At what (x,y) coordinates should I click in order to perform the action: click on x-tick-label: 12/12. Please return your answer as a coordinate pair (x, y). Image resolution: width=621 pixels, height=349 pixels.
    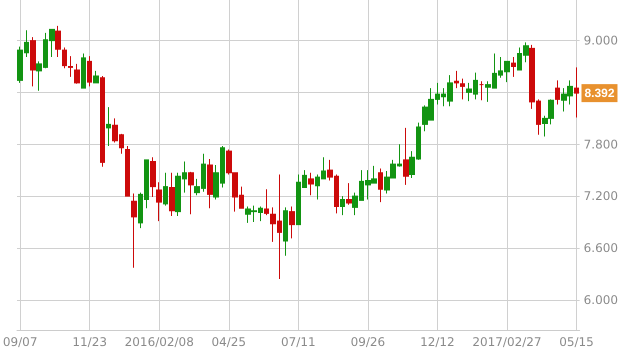
    Looking at the image, I should click on (437, 342).